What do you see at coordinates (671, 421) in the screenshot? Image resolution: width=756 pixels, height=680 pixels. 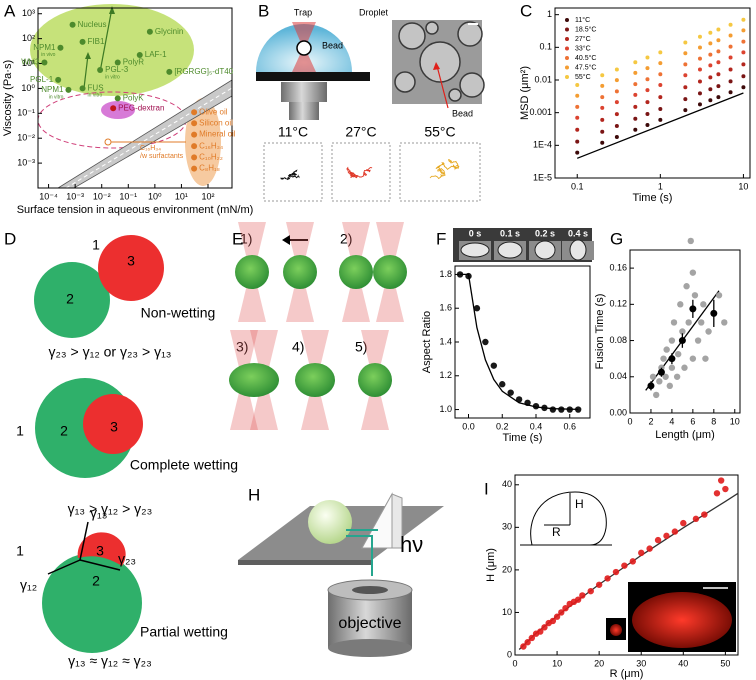 I see `x-tick-label: 4` at bounding box center [671, 421].